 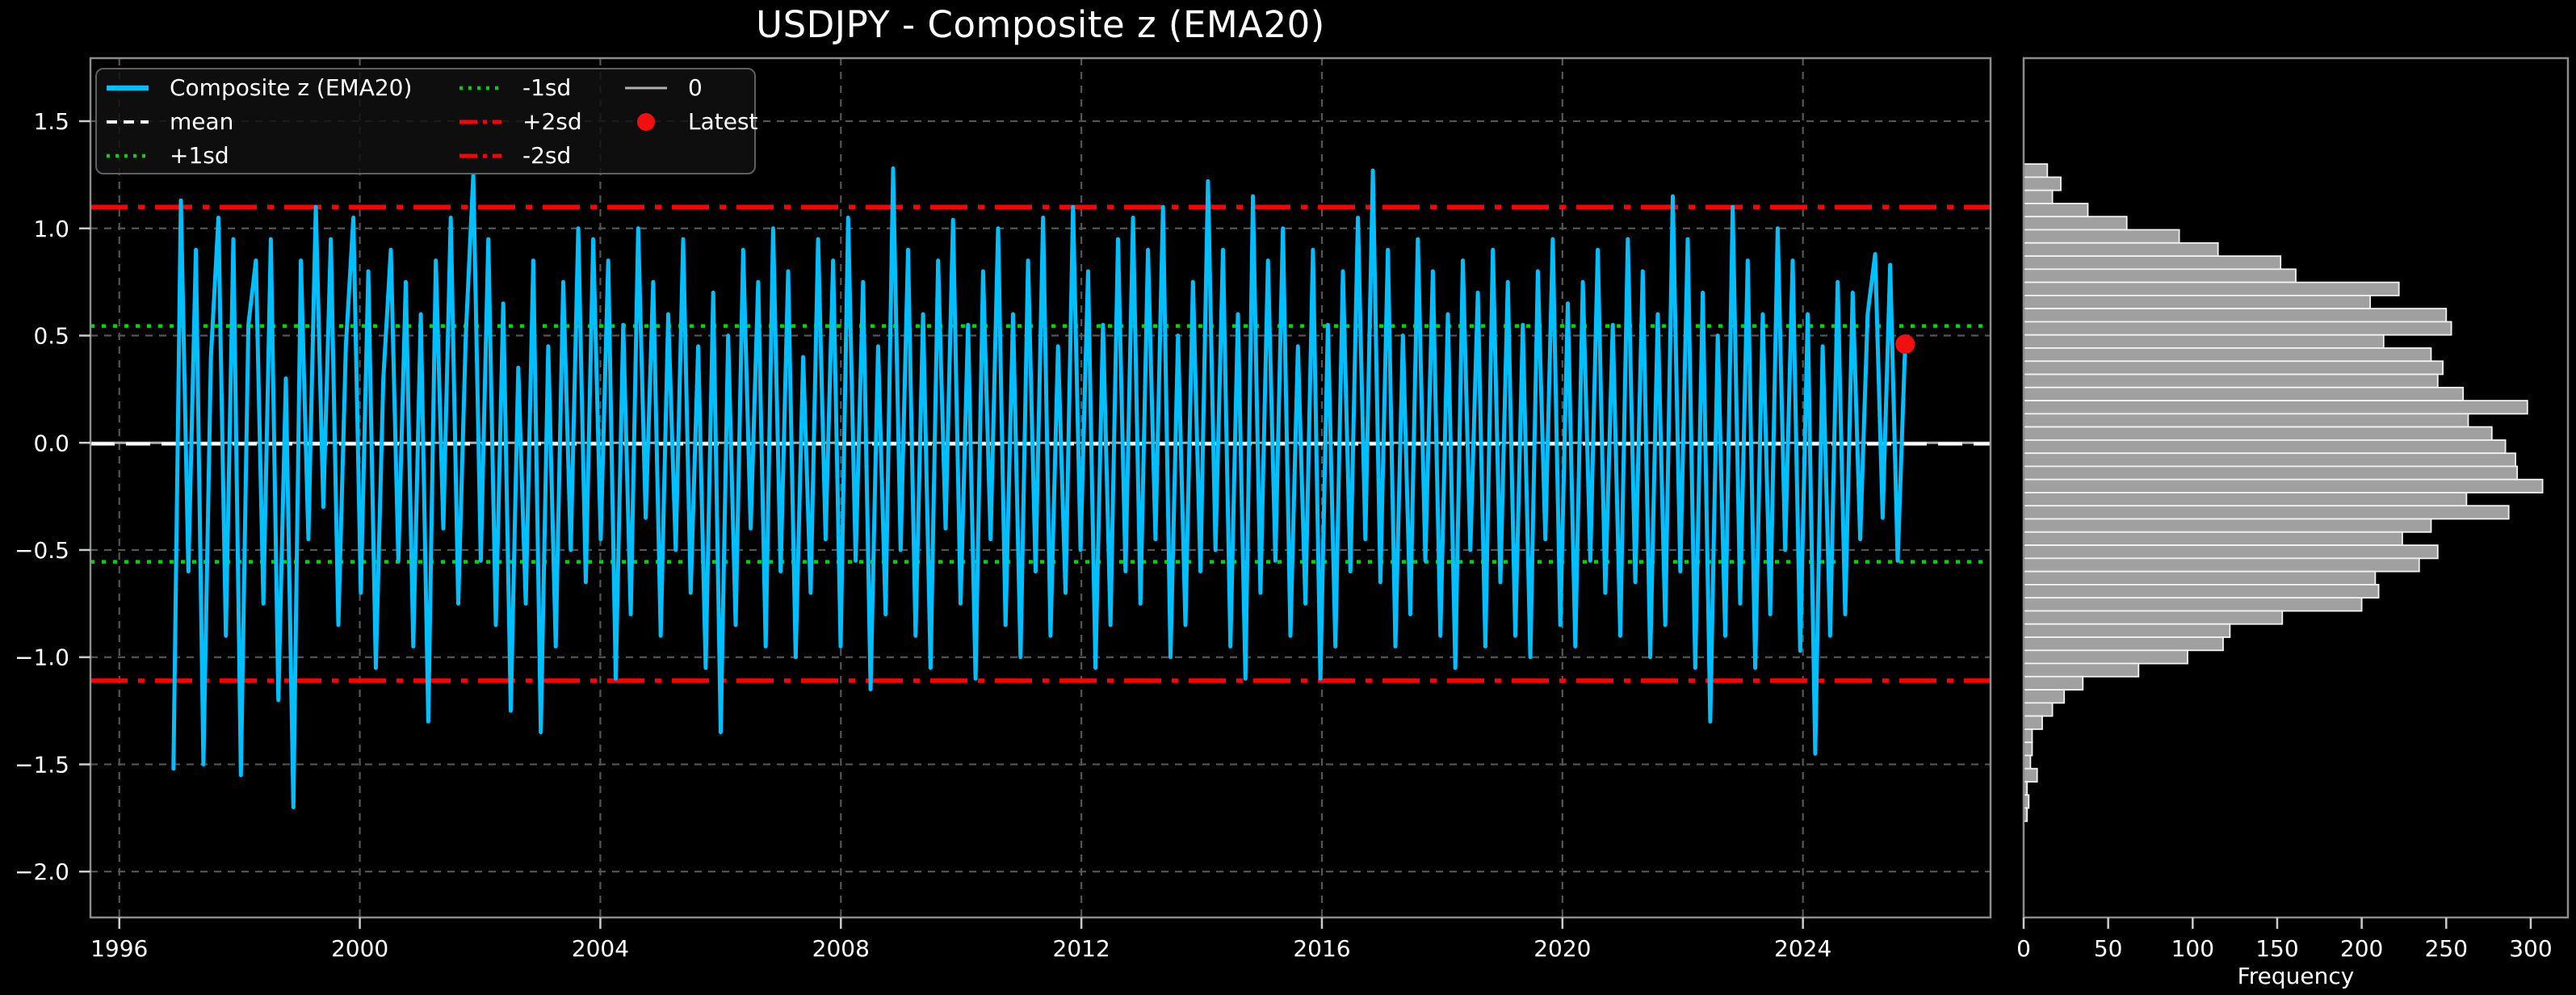 What do you see at coordinates (723, 121) in the screenshot?
I see `legend-label: Latest` at bounding box center [723, 121].